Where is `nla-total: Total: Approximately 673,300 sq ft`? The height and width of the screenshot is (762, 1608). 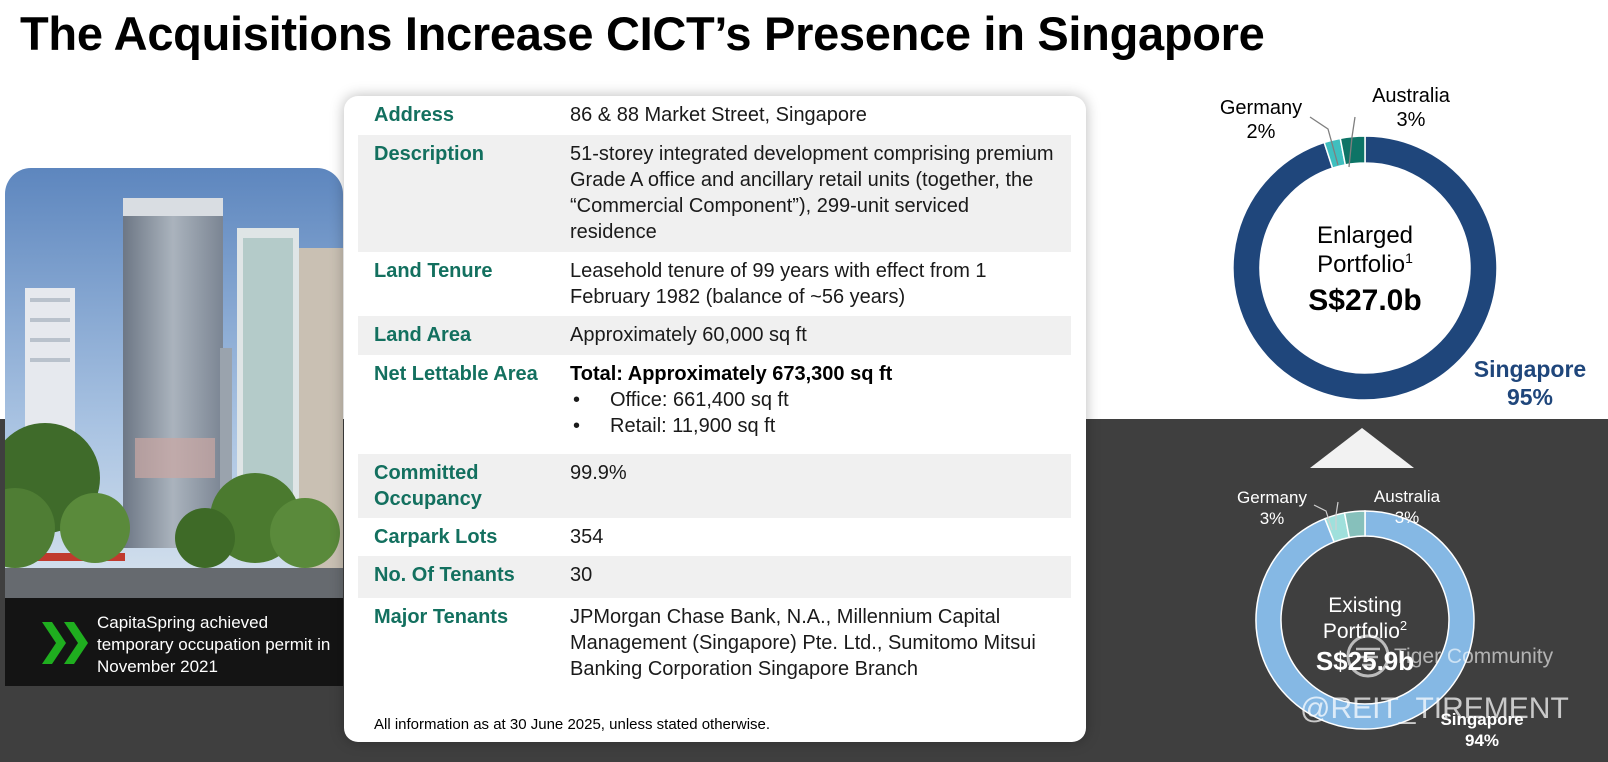 nla-total: Total: Approximately 673,300 sq ft is located at coordinates (731, 374).